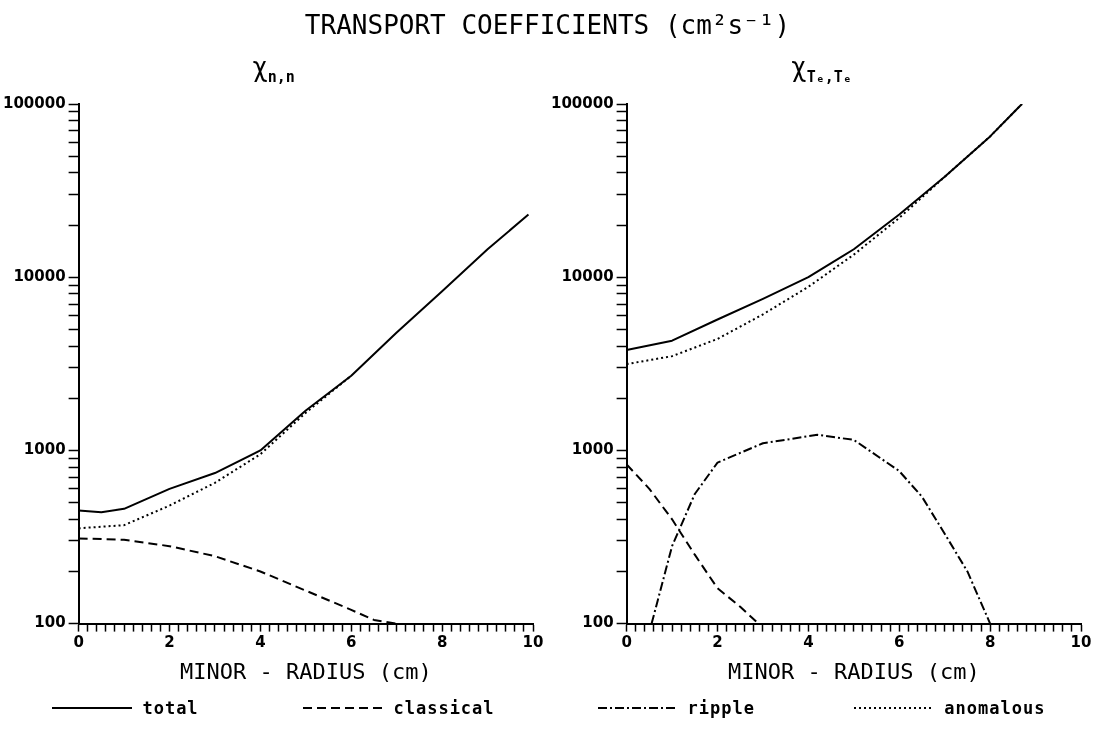 Image resolution: width=1095 pixels, height=736 pixels. What do you see at coordinates (273, 69) in the screenshot?
I see `chart-subtitle: χ$_{n,n}$` at bounding box center [273, 69].